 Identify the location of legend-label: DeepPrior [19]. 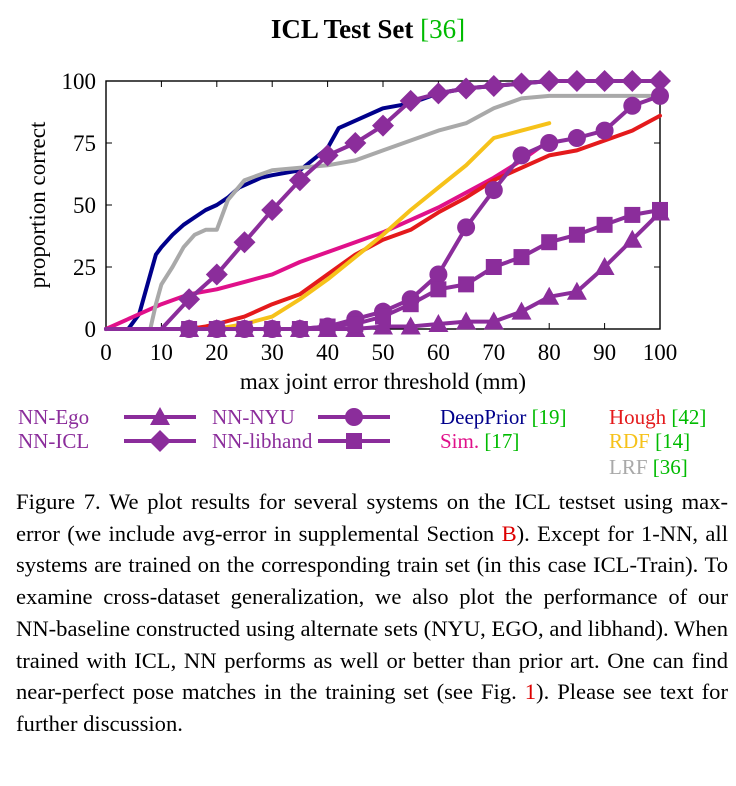
(503, 417).